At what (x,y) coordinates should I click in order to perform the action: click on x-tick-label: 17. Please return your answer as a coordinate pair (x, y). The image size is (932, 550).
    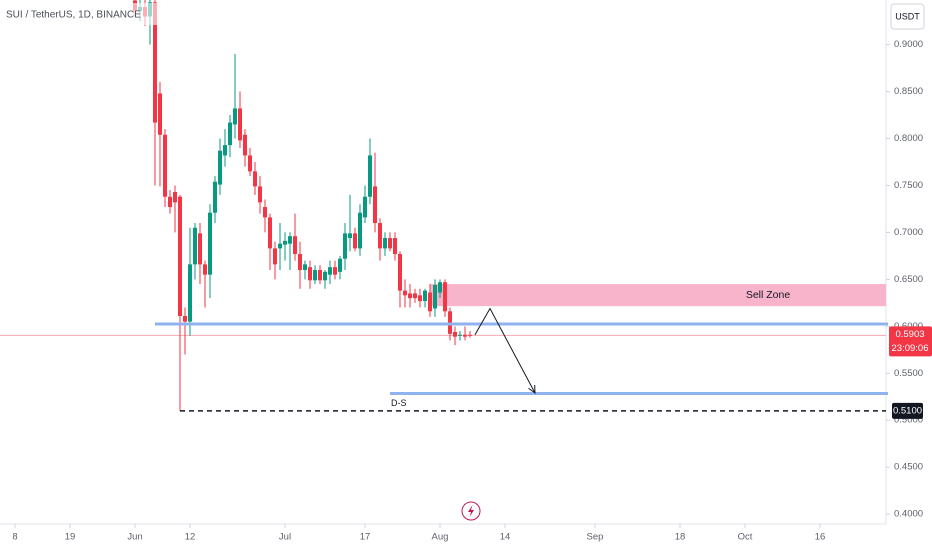
    Looking at the image, I should click on (365, 537).